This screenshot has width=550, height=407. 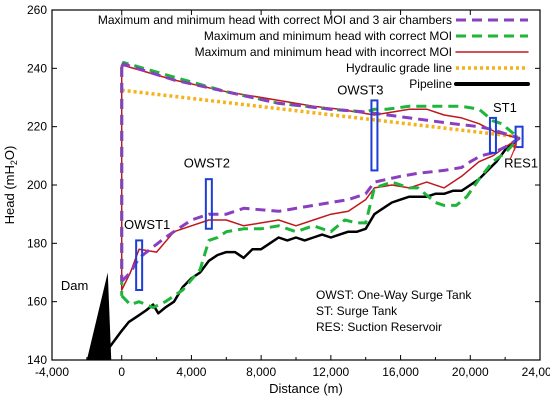 I want to click on legend-label-4: Pipeline, so click(x=430, y=84).